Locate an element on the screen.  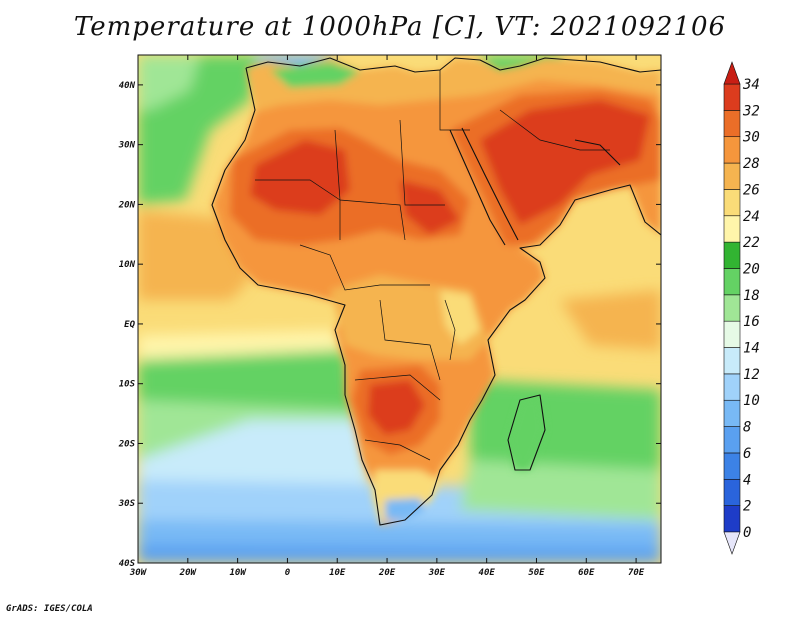
colorbar-tick-label: 32 is located at coordinates (751, 111).